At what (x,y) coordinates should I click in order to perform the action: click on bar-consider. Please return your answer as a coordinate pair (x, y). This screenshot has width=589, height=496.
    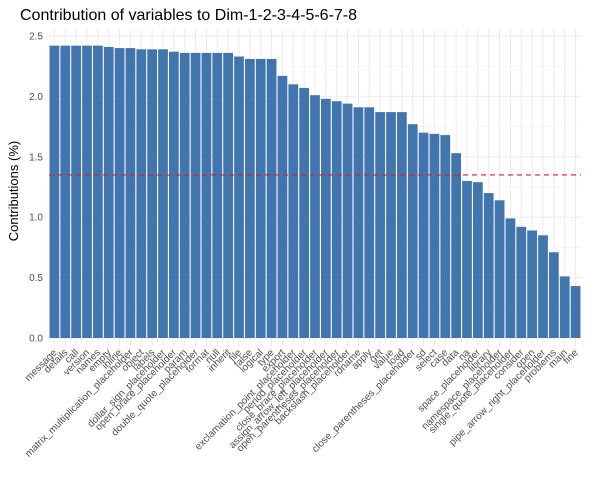
    Looking at the image, I should click on (521, 282).